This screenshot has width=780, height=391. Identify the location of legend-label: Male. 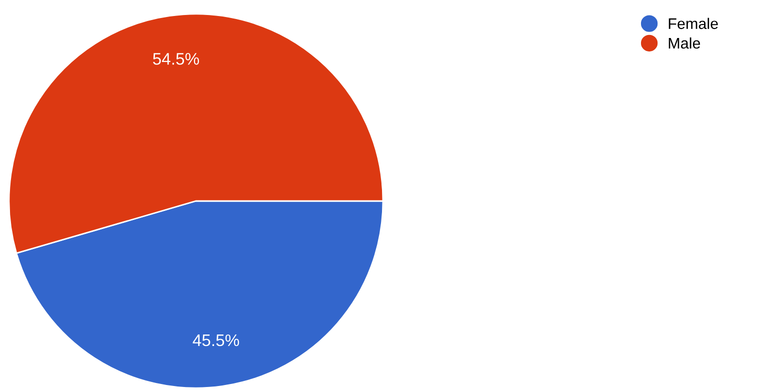
(684, 43).